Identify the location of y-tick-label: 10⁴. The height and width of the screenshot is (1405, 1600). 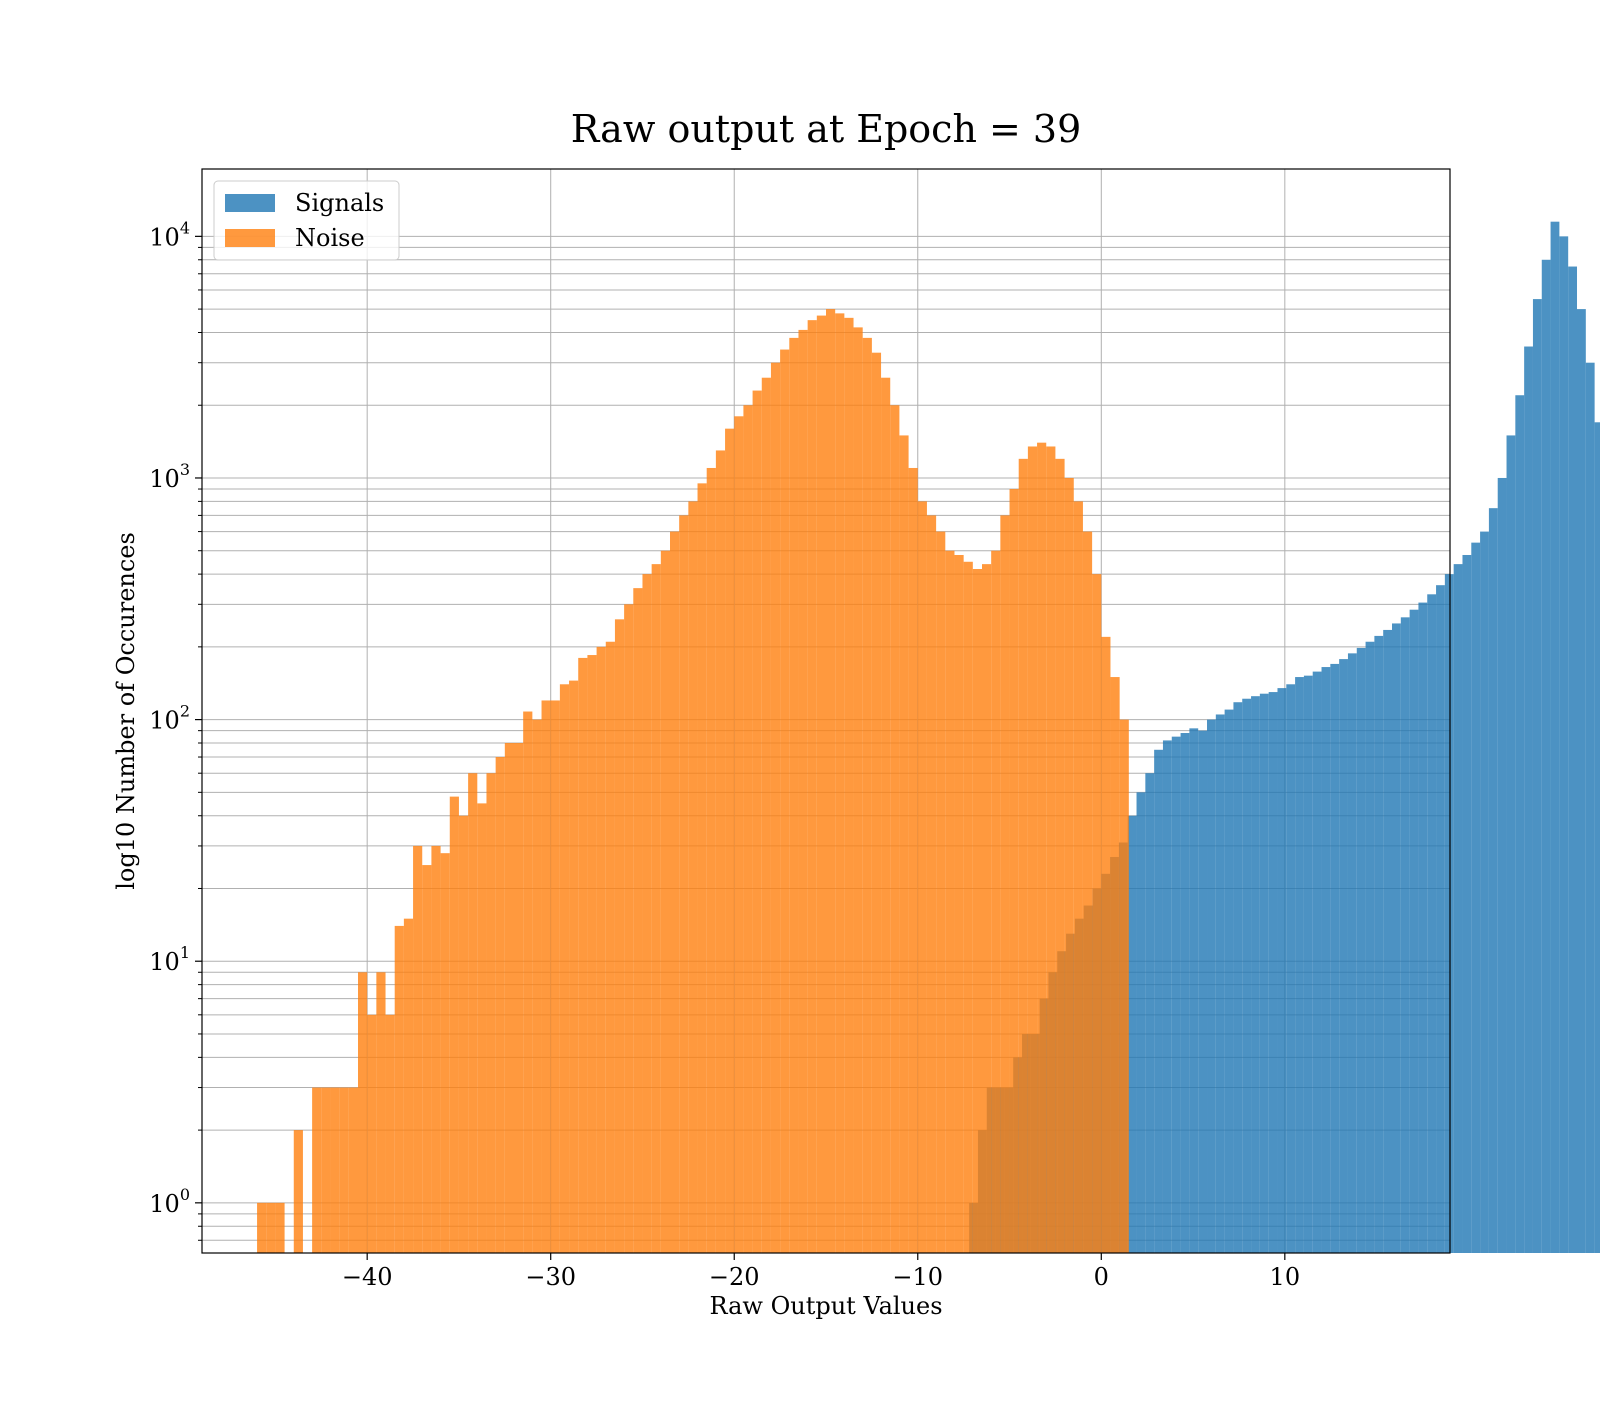
(169, 234).